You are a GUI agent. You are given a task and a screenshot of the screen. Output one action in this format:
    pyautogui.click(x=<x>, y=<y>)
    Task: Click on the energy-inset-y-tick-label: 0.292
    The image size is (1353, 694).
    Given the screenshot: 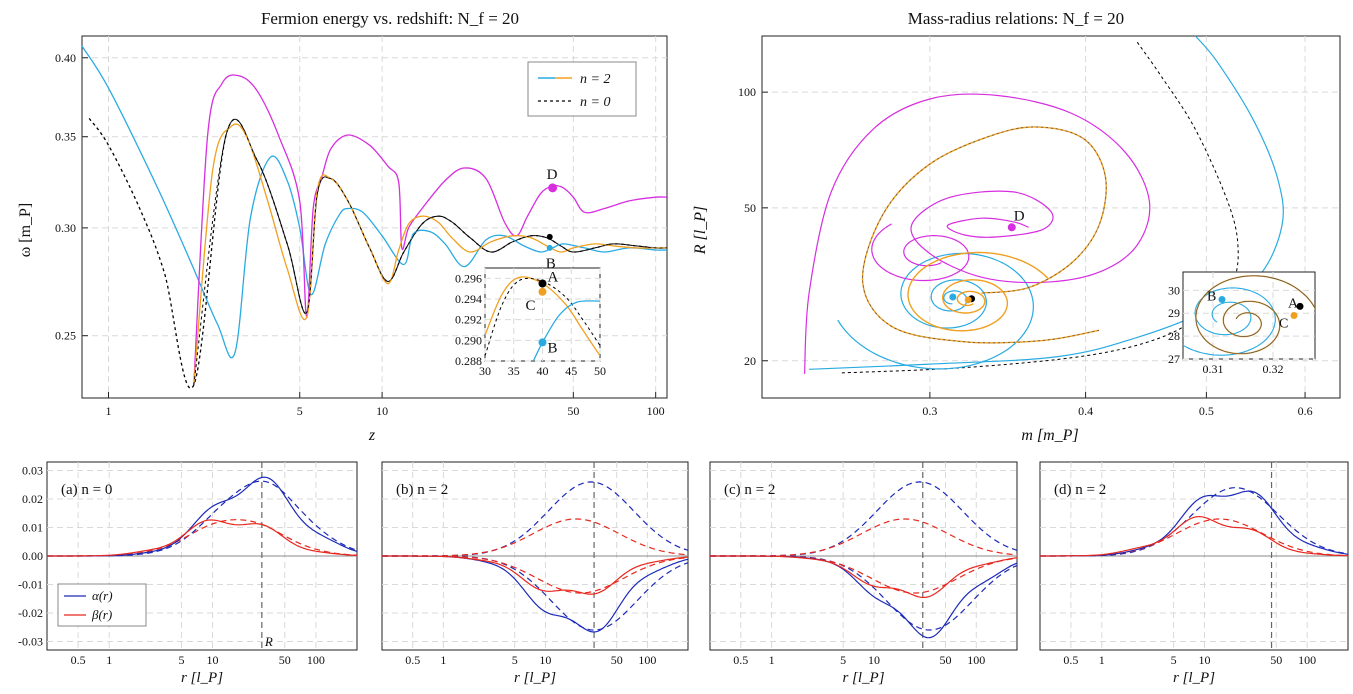 What is the action you would take?
    pyautogui.click(x=468, y=320)
    